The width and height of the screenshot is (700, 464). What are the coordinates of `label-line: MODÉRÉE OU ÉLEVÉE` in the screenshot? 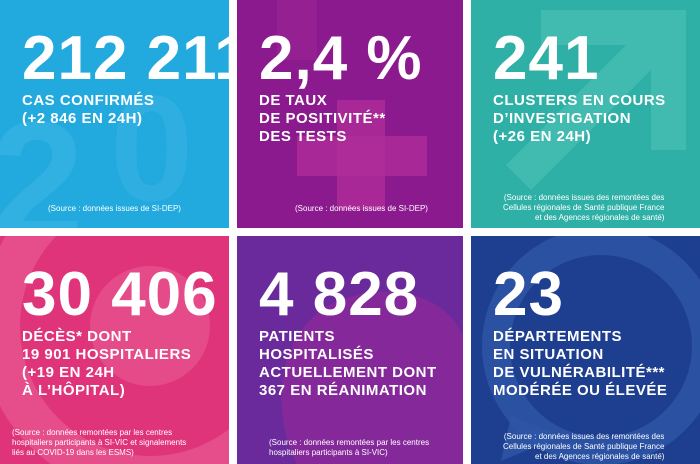 It's located at (580, 390).